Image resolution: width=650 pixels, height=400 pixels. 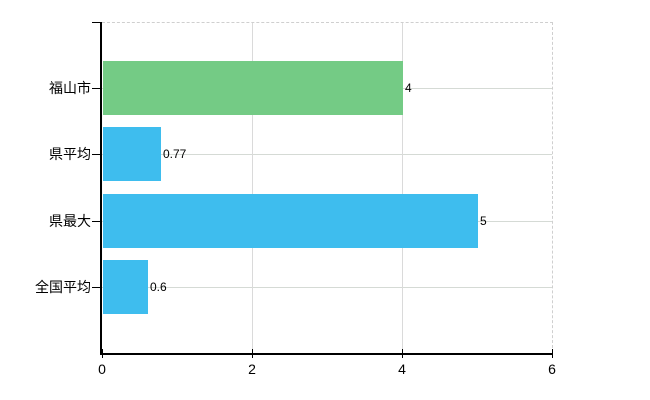 What do you see at coordinates (327, 22) in the screenshot?
I see `plot-frame-top` at bounding box center [327, 22].